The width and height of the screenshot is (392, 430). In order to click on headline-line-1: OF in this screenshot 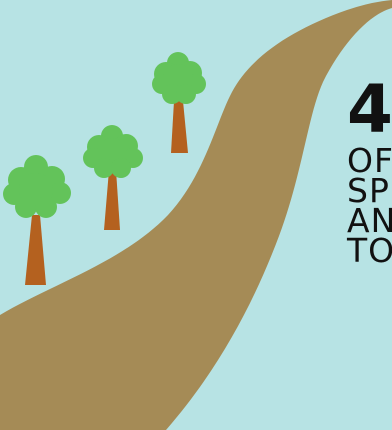, I will do `click(369, 160)`.